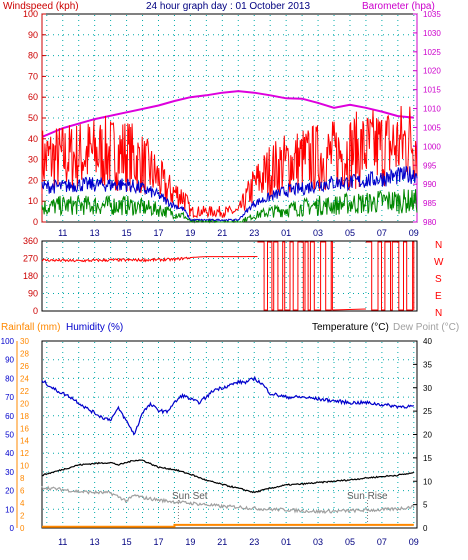 This screenshot has height=560, width=468. Describe the element at coordinates (425, 505) in the screenshot. I see `temp-tick-label: 5` at that location.